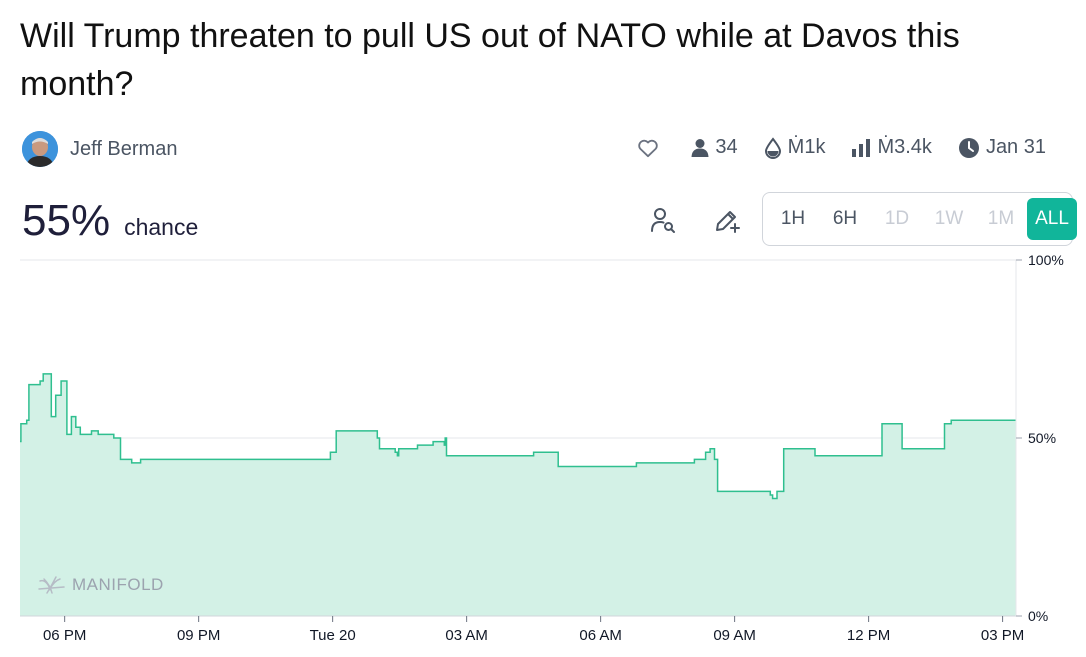 This screenshot has width=1086, height=657. I want to click on bar-chart-icon, so click(861, 147).